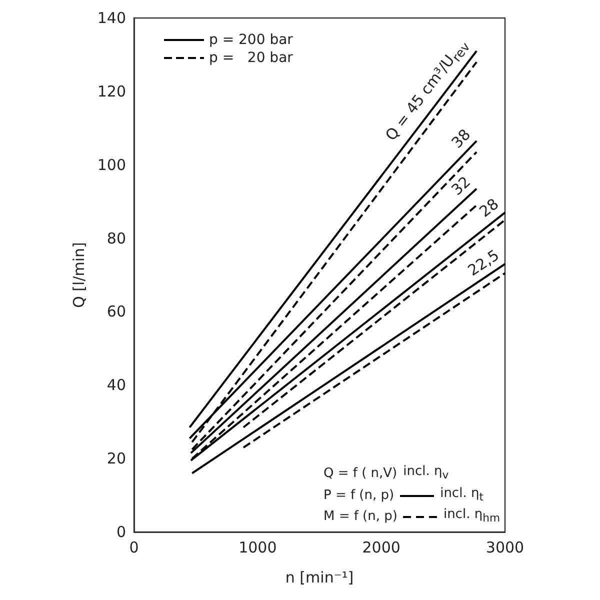 The height and width of the screenshot is (600, 600). What do you see at coordinates (360, 517) in the screenshot?
I see `annotation: M = f (n, p)` at bounding box center [360, 517].